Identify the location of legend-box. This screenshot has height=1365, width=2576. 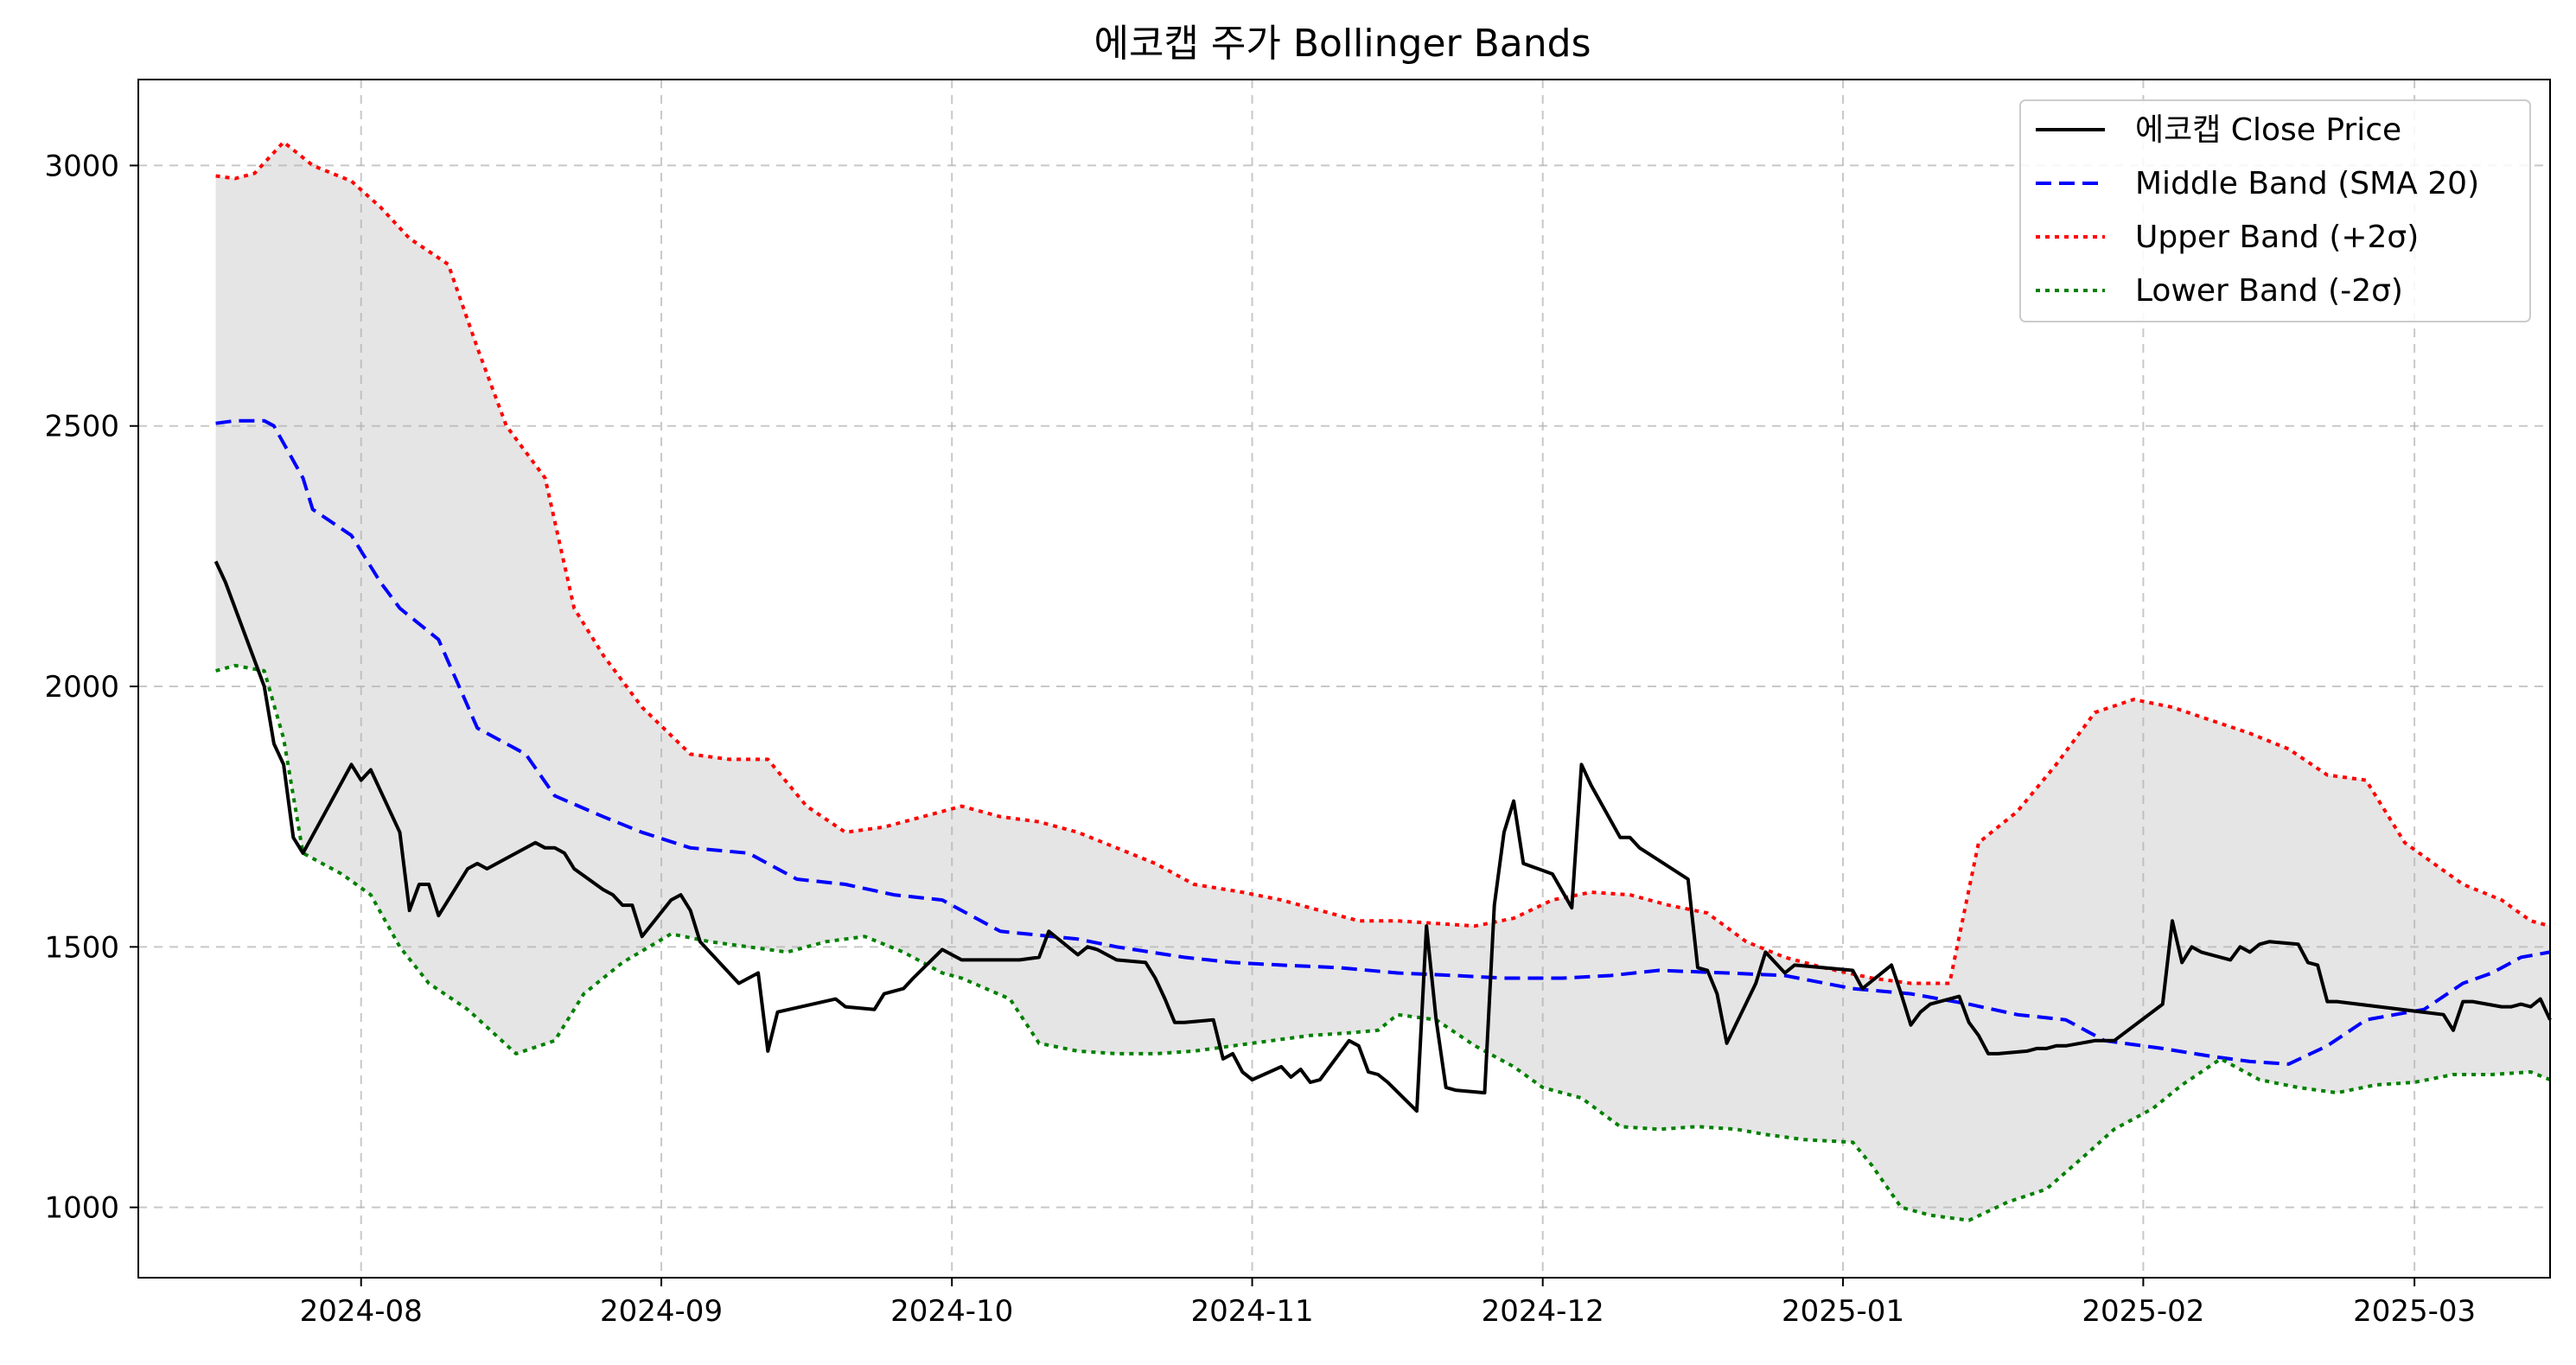
(2275, 211).